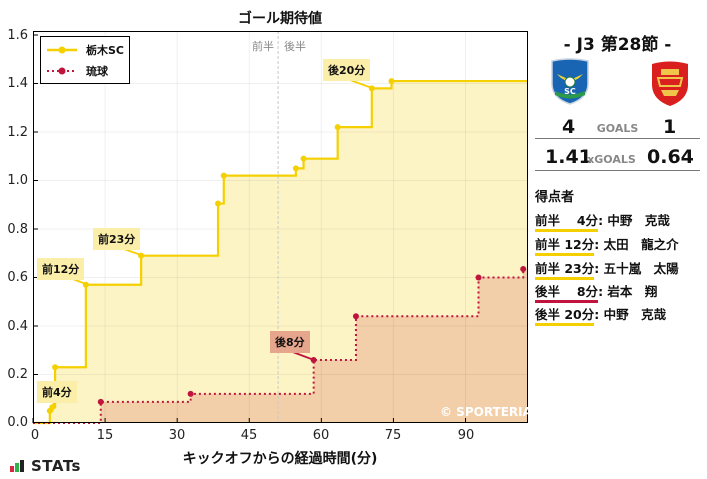 Image resolution: width=707 pixels, height=479 pixels. Describe the element at coordinates (570, 91) in the screenshot. I see `svg-text: SC` at that location.